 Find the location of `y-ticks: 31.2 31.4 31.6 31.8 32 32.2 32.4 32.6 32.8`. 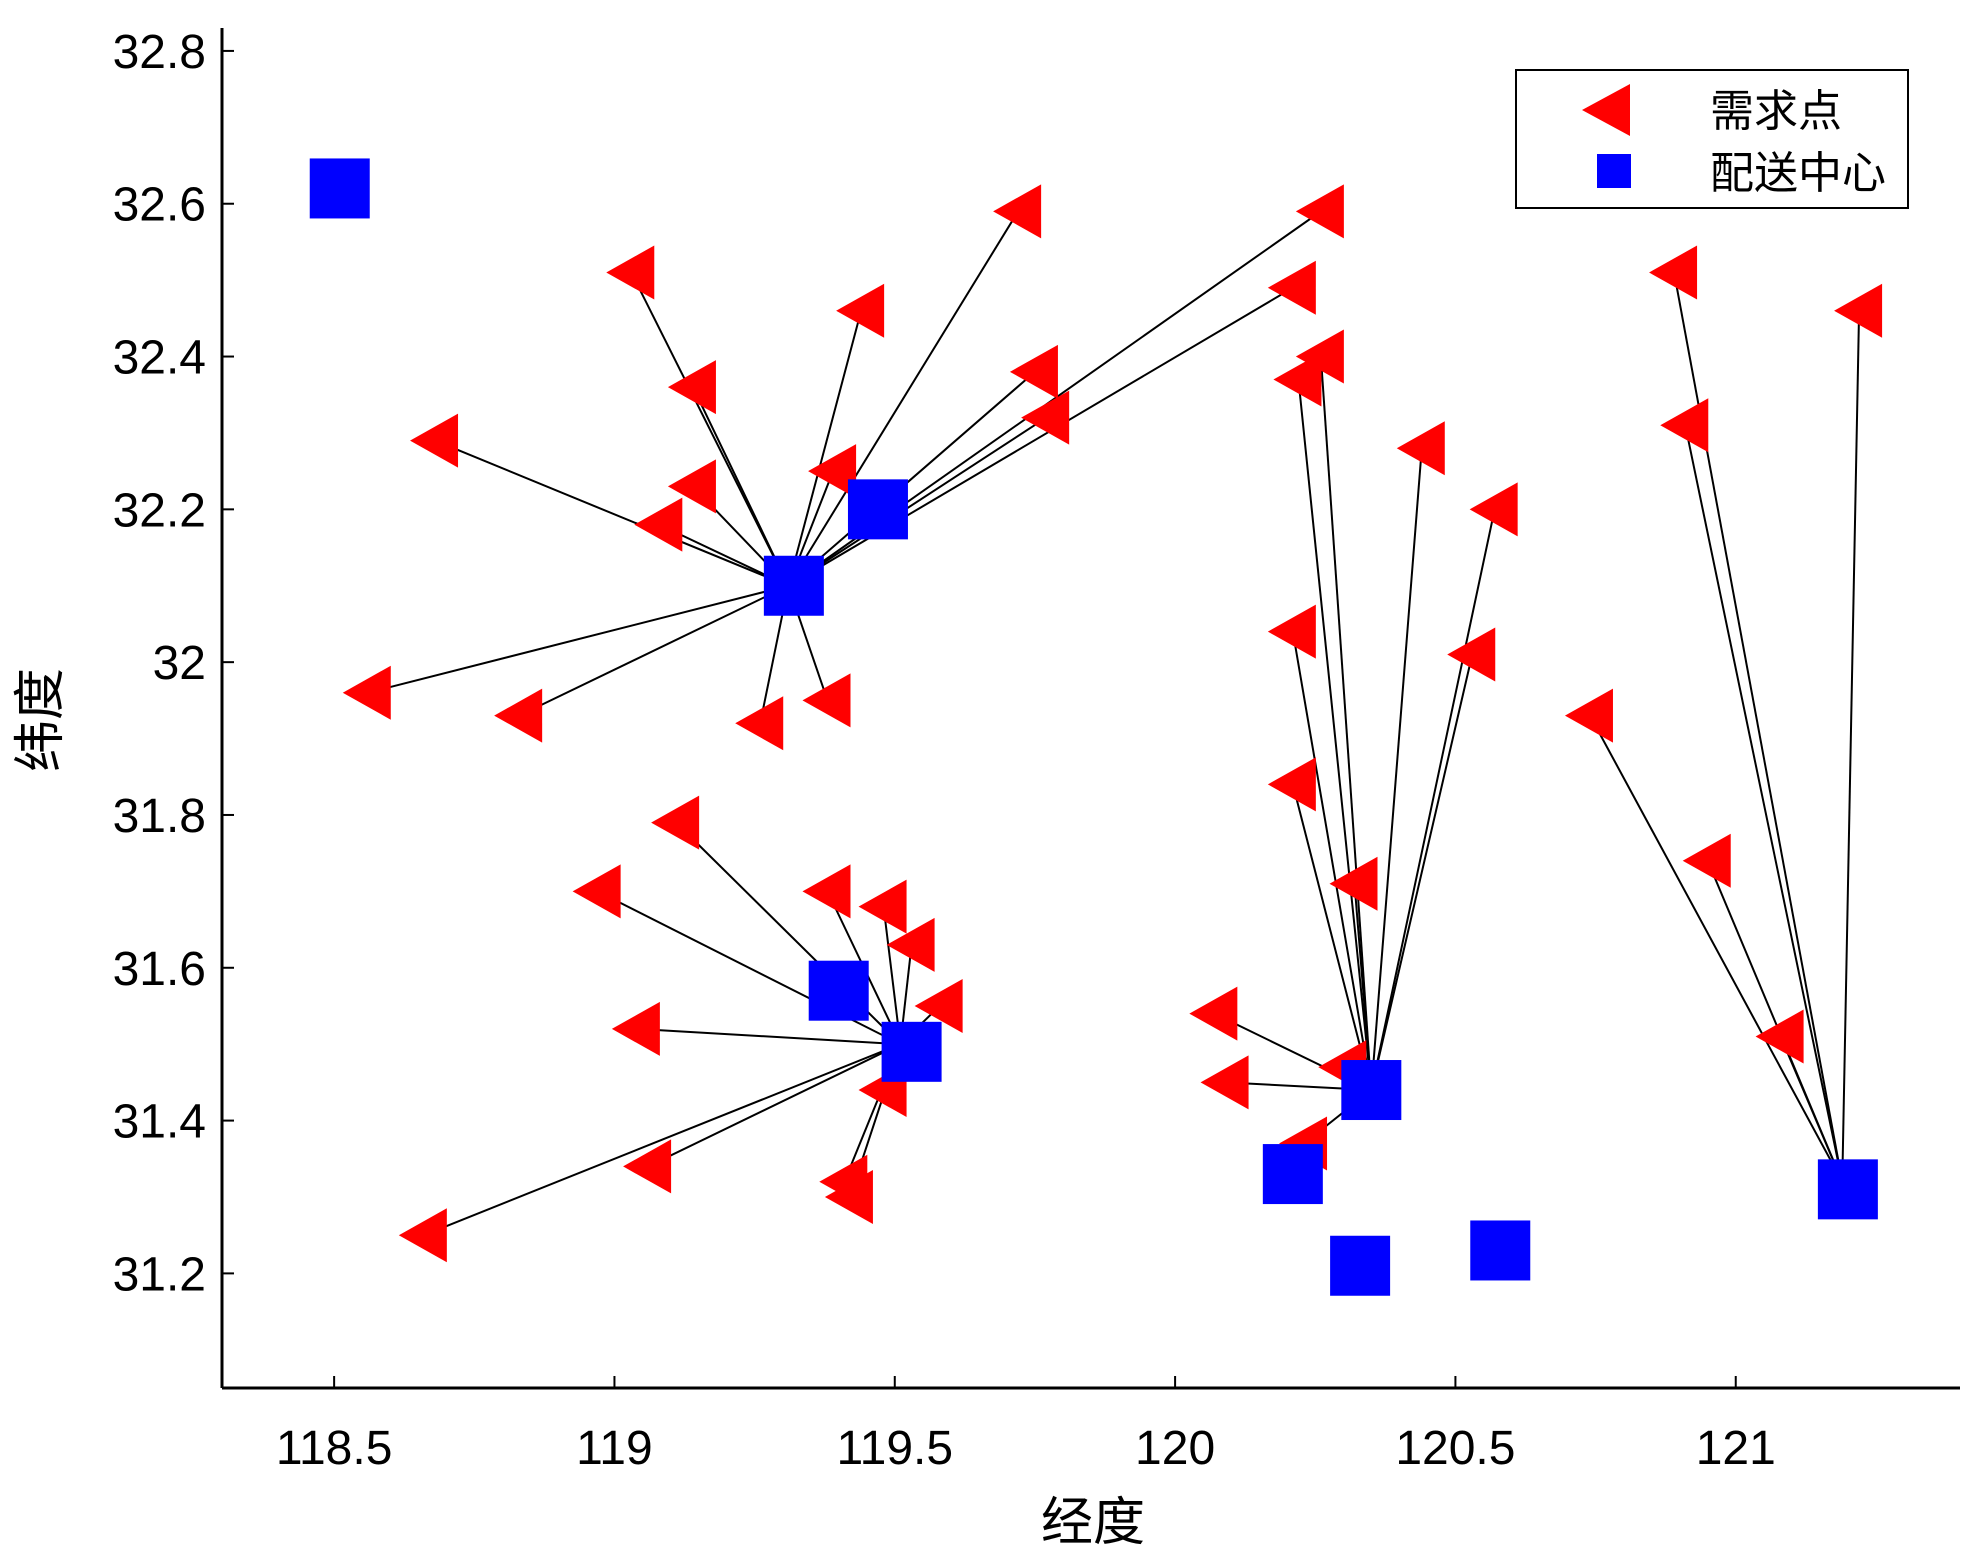

y-ticks: 31.2 31.4 31.6 31.8 32 32.2 32.4 32.6 32.8 is located at coordinates (173, 663).